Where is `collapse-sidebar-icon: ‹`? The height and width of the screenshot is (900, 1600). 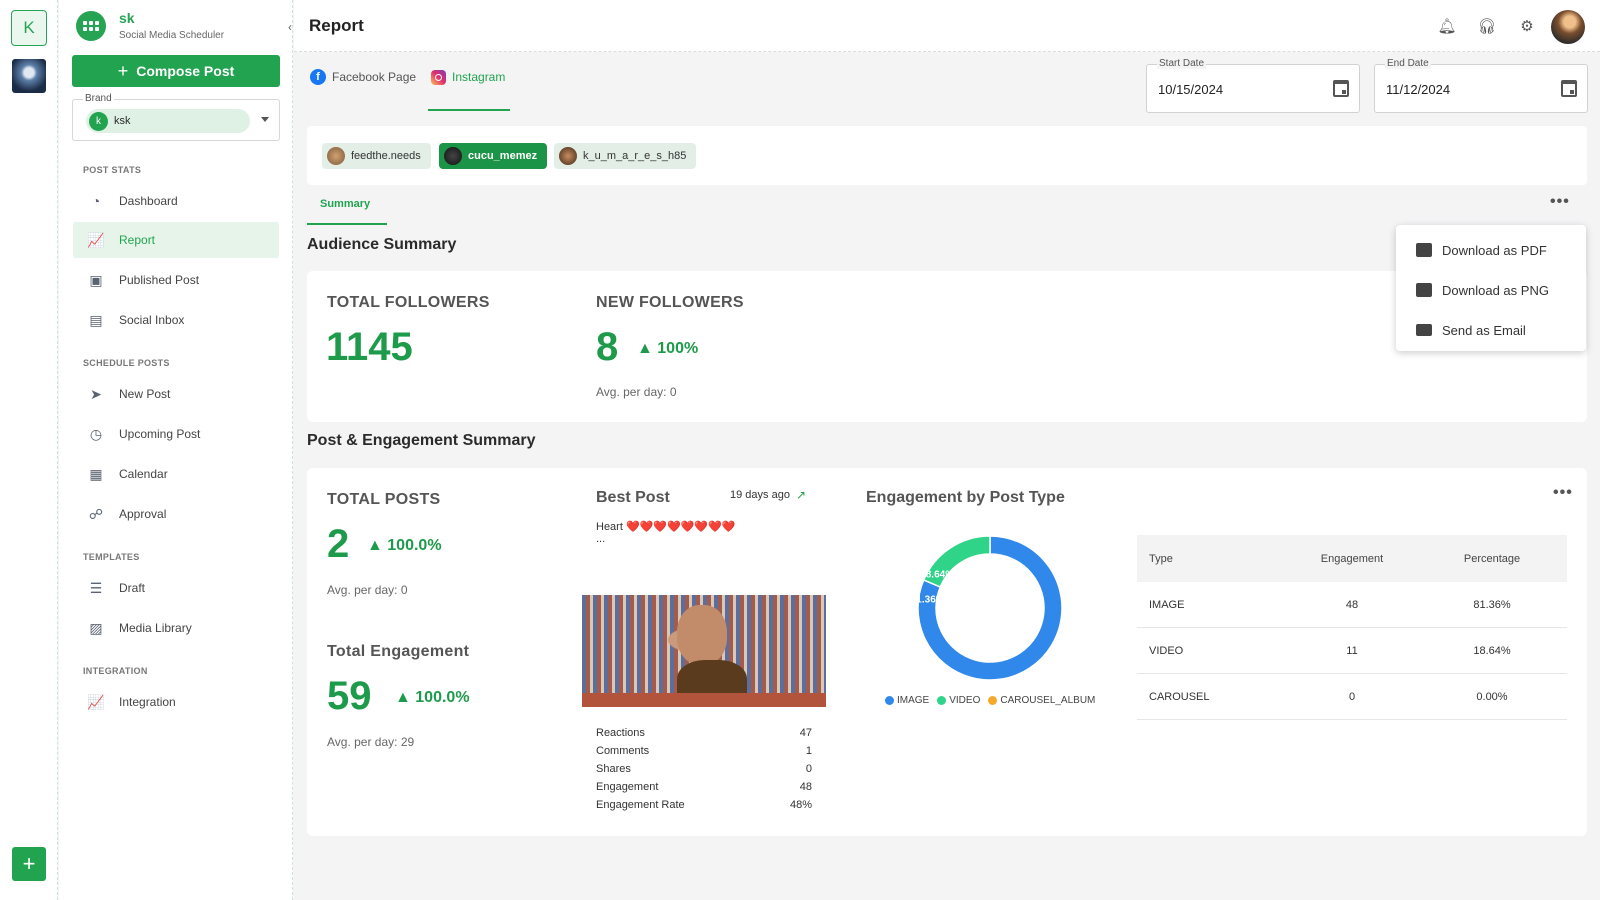 collapse-sidebar-icon: ‹ is located at coordinates (290, 27).